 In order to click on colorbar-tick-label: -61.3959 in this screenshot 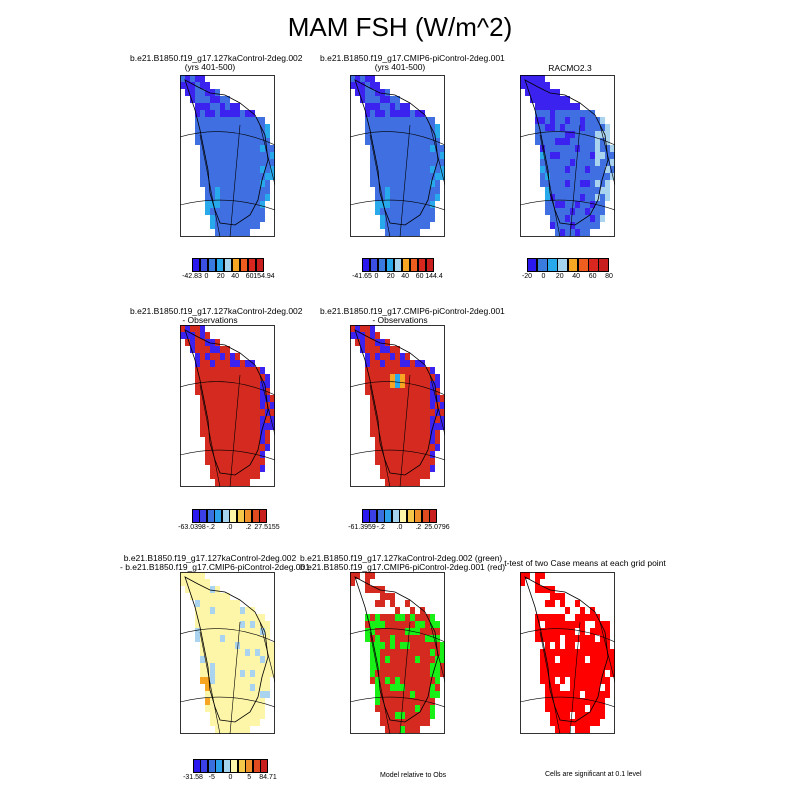, I will do `click(362, 527)`.